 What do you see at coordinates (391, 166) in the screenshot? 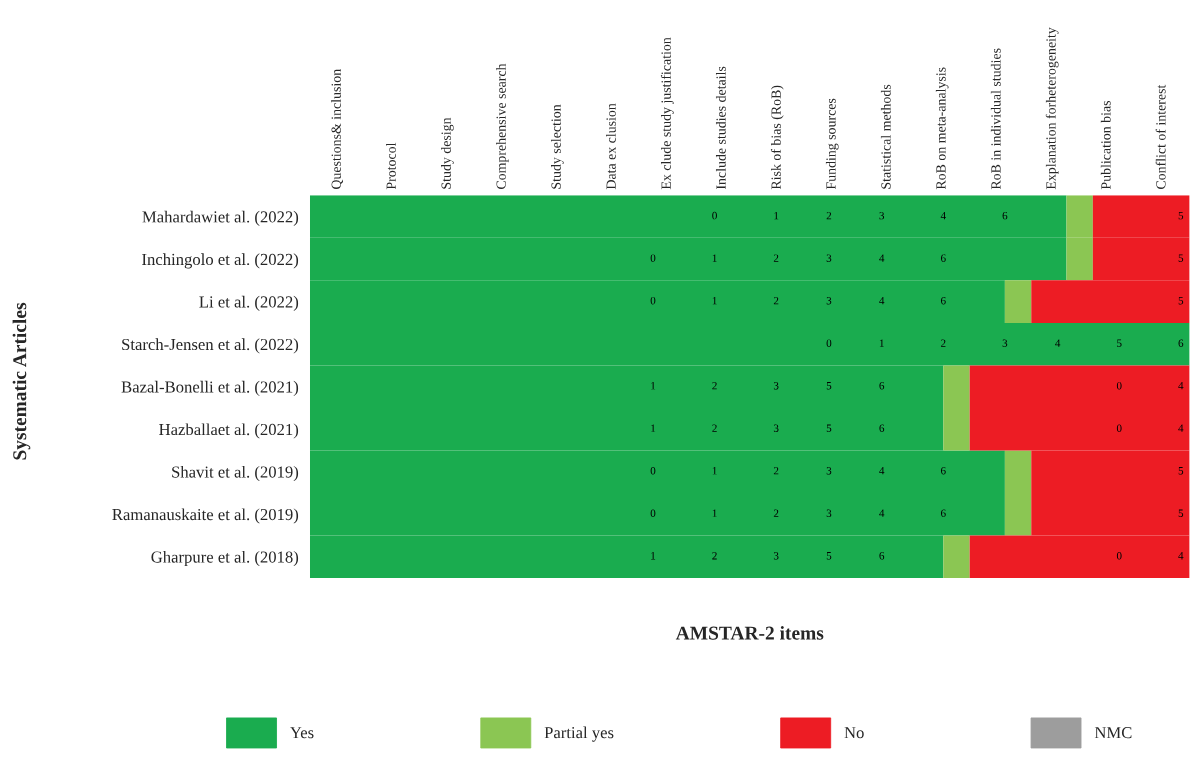
I see `text: Protocol` at bounding box center [391, 166].